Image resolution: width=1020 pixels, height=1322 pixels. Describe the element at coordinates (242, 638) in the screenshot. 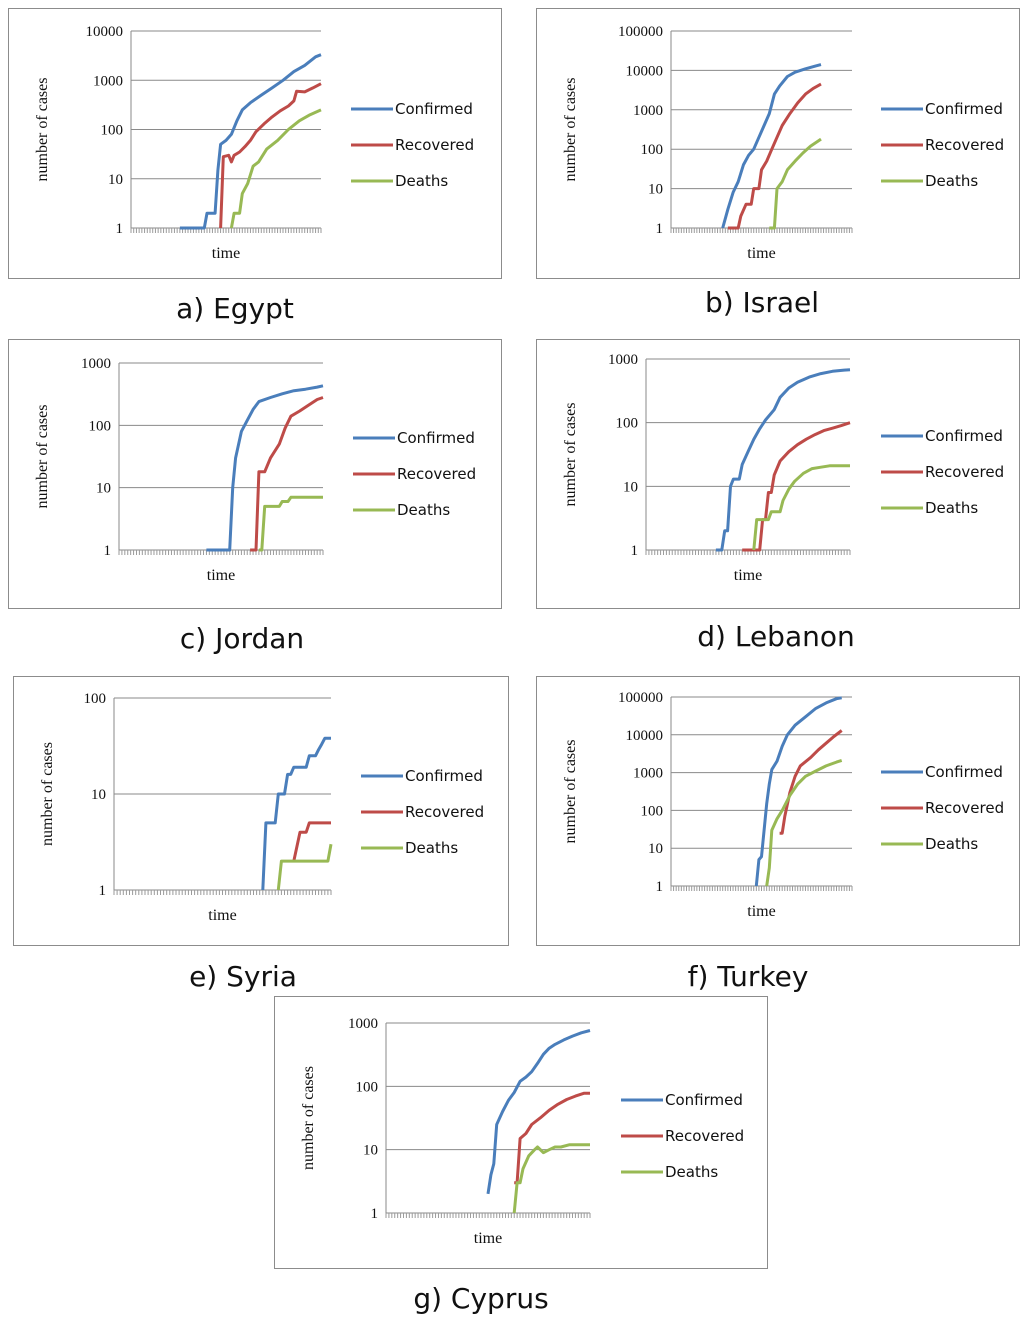

I see `figure-caption: c) Jordan` at that location.